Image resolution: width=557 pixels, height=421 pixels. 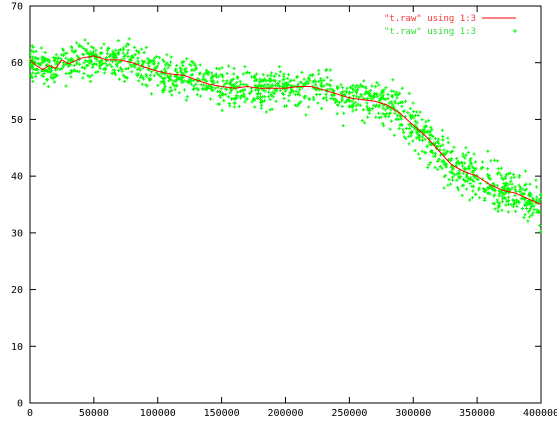 I want to click on x-tick-label: 50000, so click(x=94, y=413).